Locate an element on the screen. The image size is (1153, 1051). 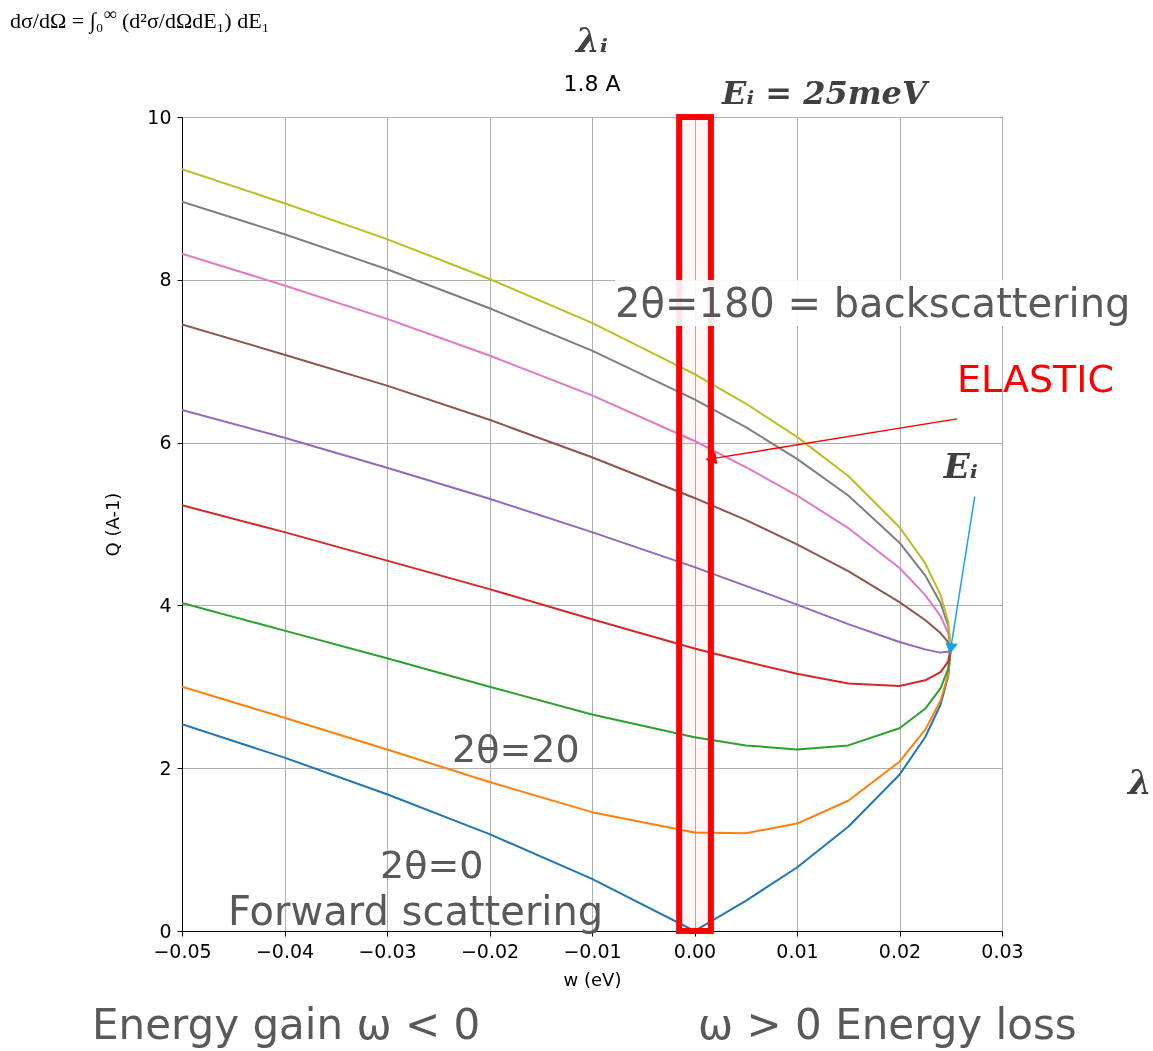
x-tick-label: 0.01 is located at coordinates (797, 950).